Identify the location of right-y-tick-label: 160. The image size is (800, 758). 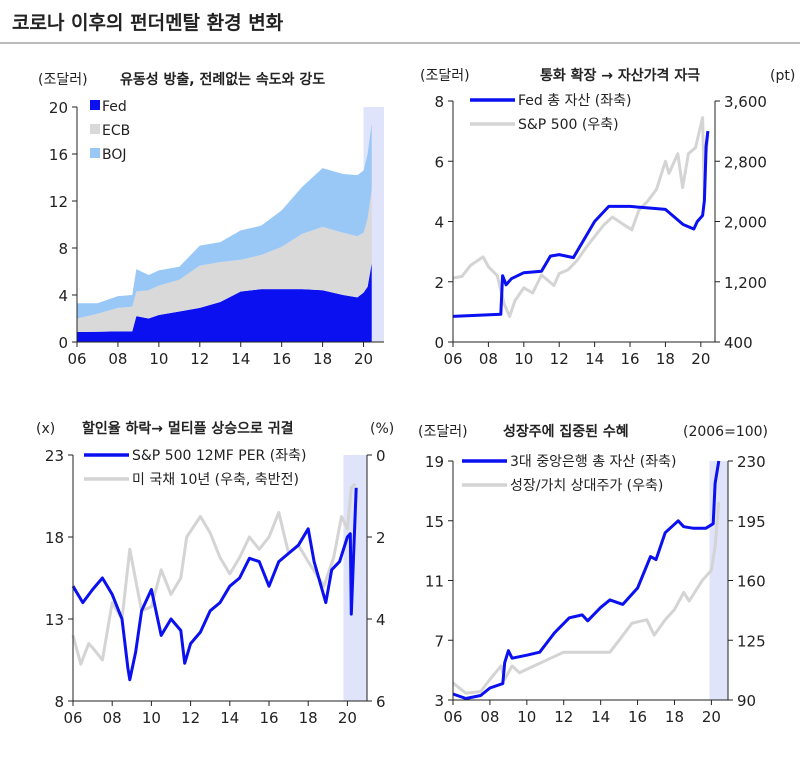
(751, 582).